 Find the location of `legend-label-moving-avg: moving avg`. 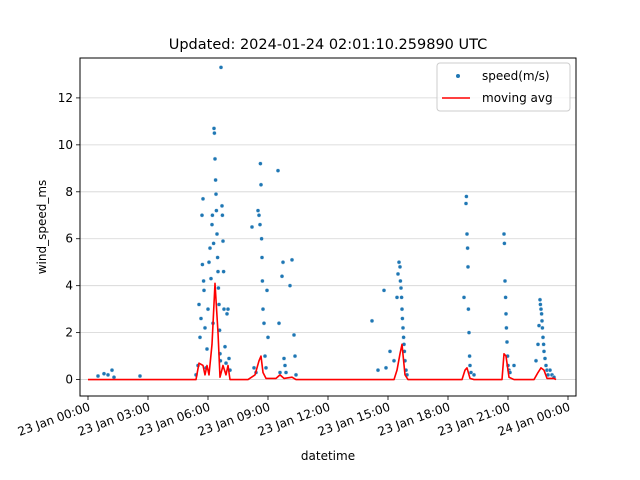

legend-label-moving-avg: moving avg is located at coordinates (517, 98).